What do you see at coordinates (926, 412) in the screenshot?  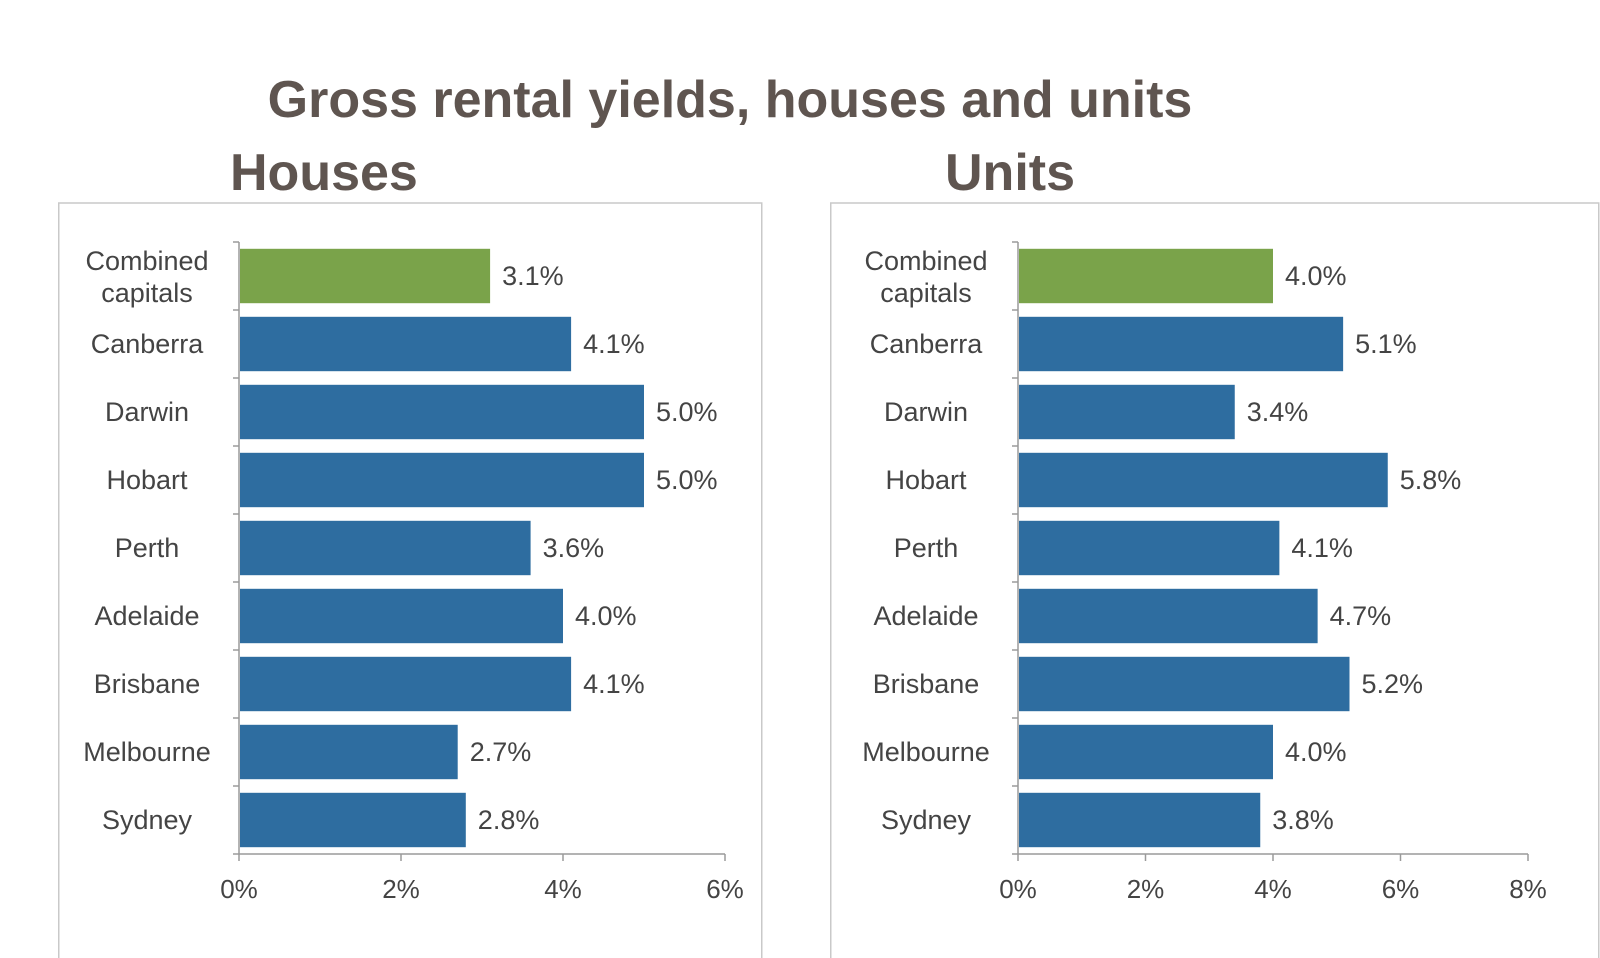 I see `units-category-label: Darwin` at bounding box center [926, 412].